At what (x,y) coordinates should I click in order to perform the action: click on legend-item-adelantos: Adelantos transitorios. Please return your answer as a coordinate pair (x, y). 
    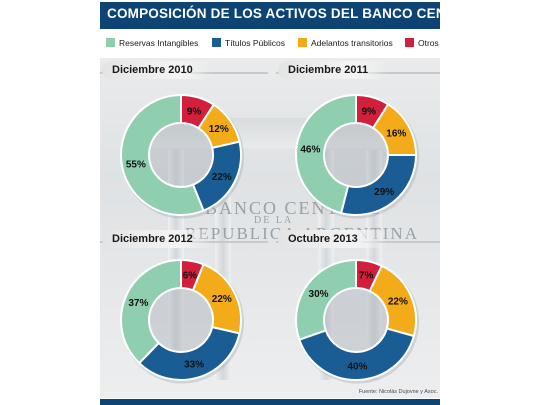
    Looking at the image, I should click on (345, 45).